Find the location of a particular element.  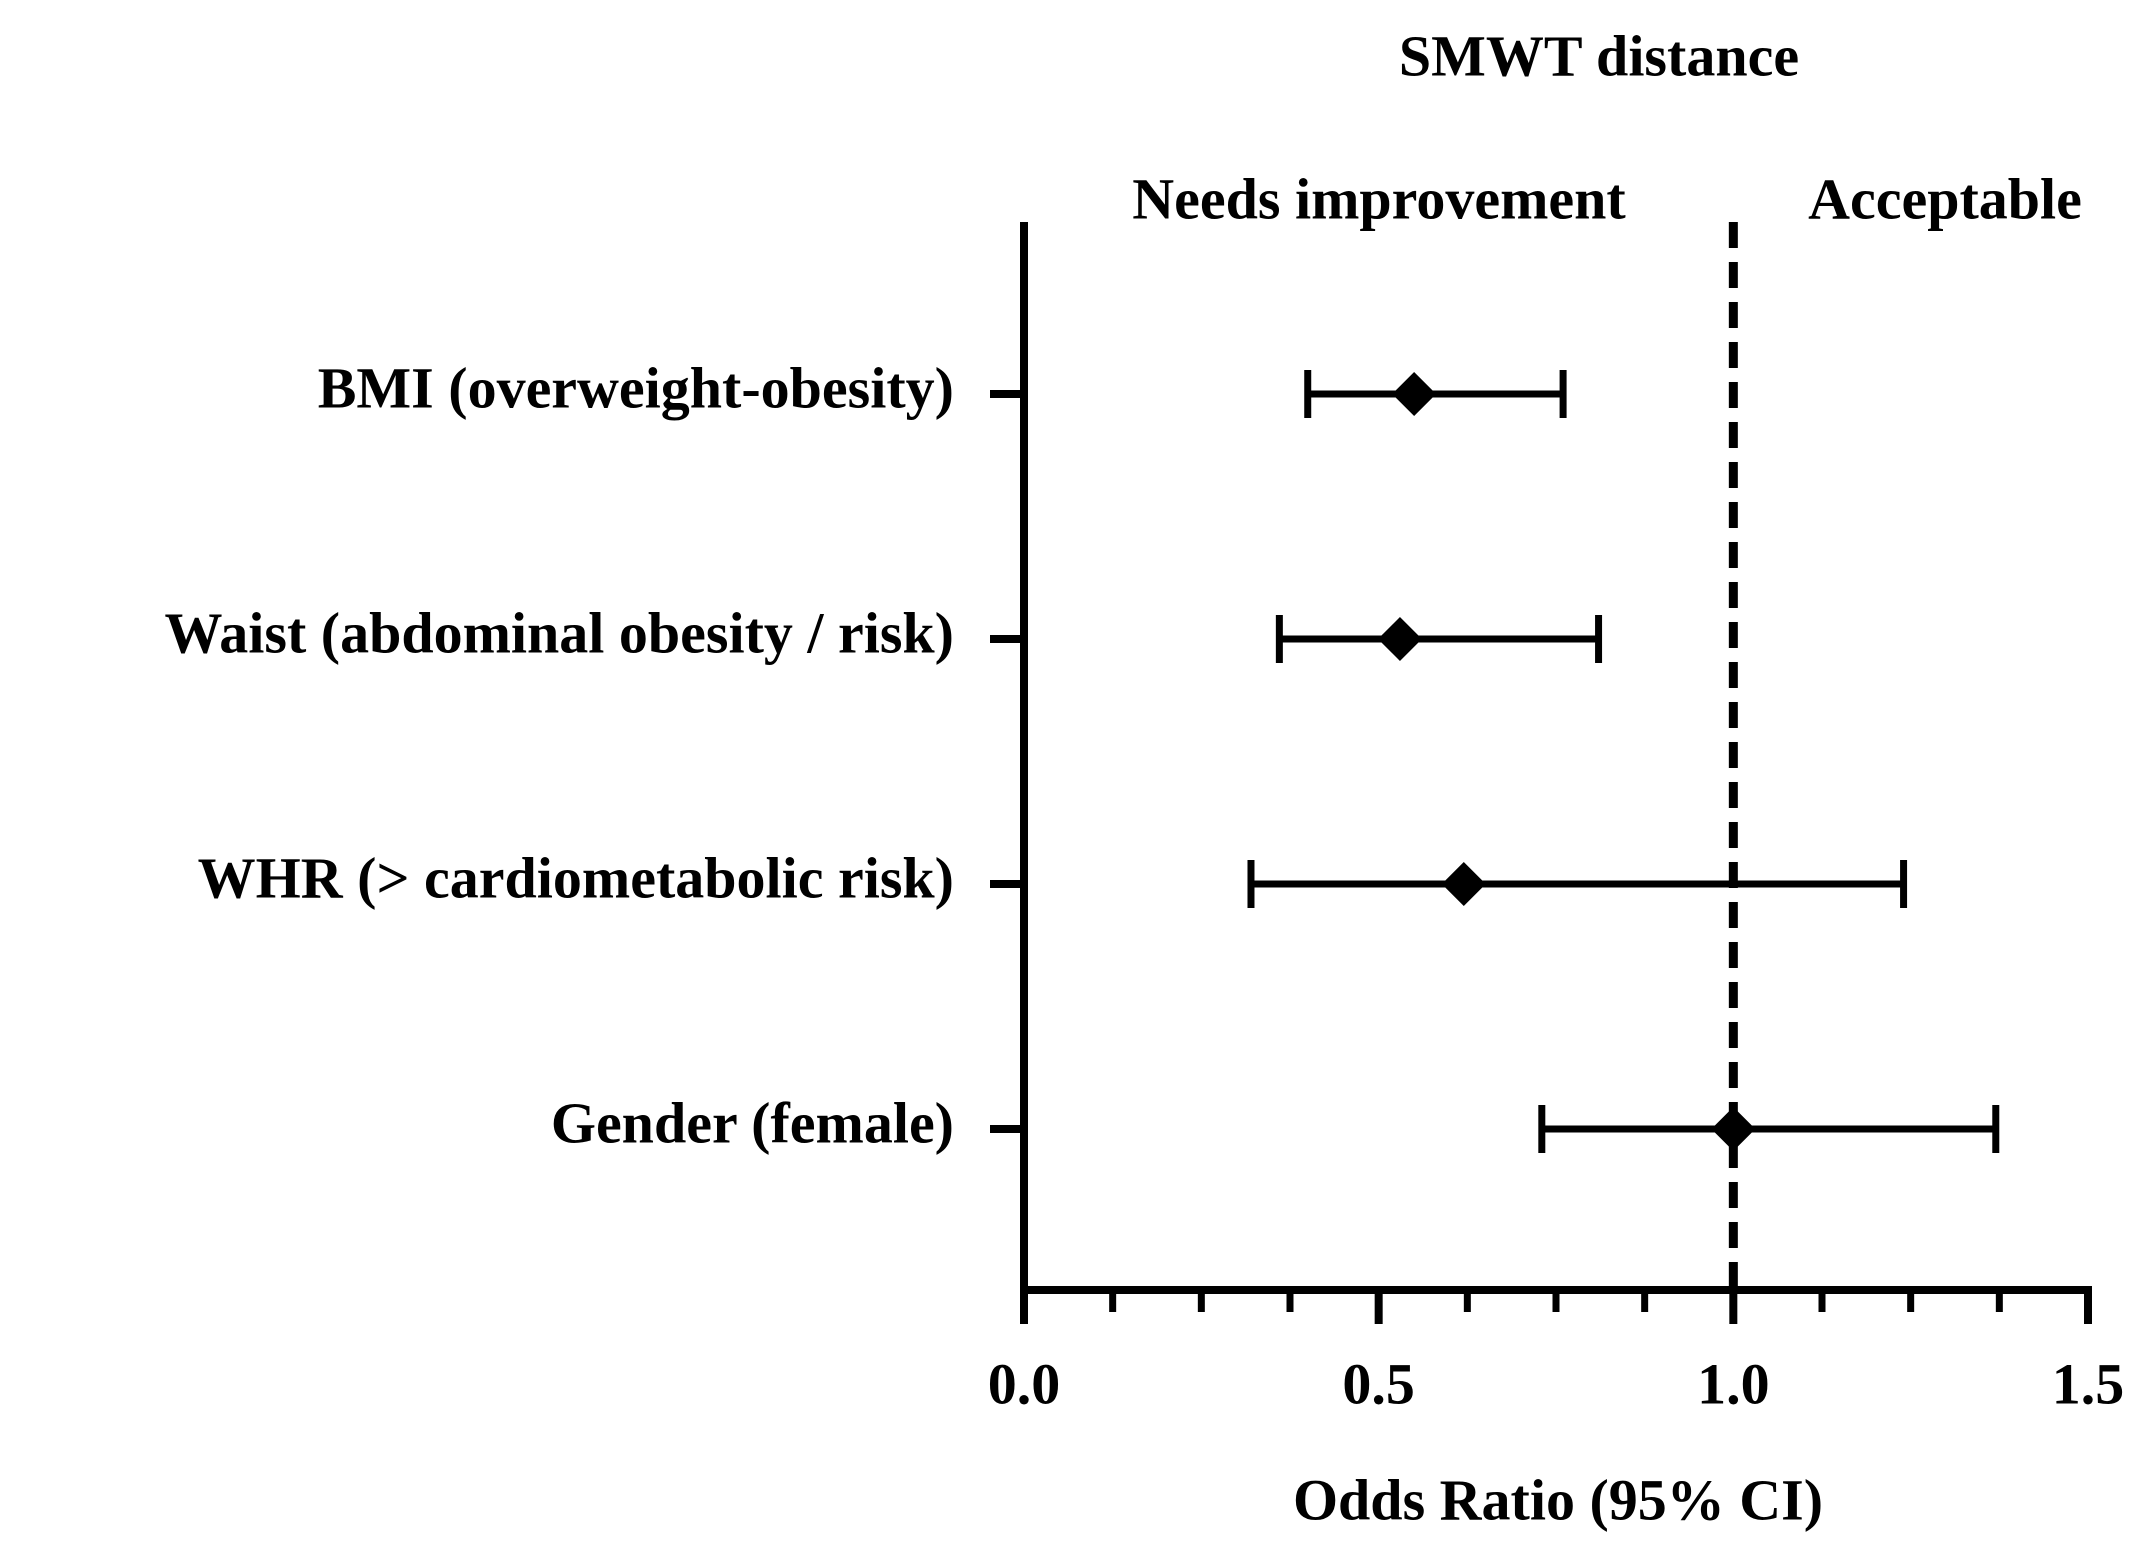

y-tick-label: WHR (> cardiometabolic risk) is located at coordinates (576, 877).